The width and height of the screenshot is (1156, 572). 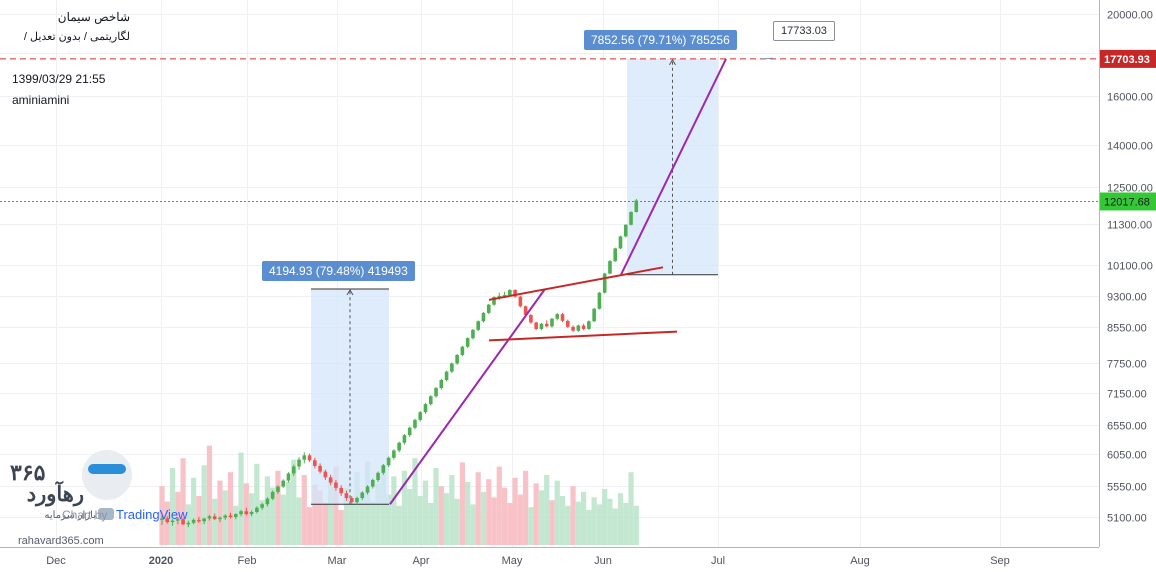 I want to click on x-tick-label: 2020, so click(x=161, y=561).